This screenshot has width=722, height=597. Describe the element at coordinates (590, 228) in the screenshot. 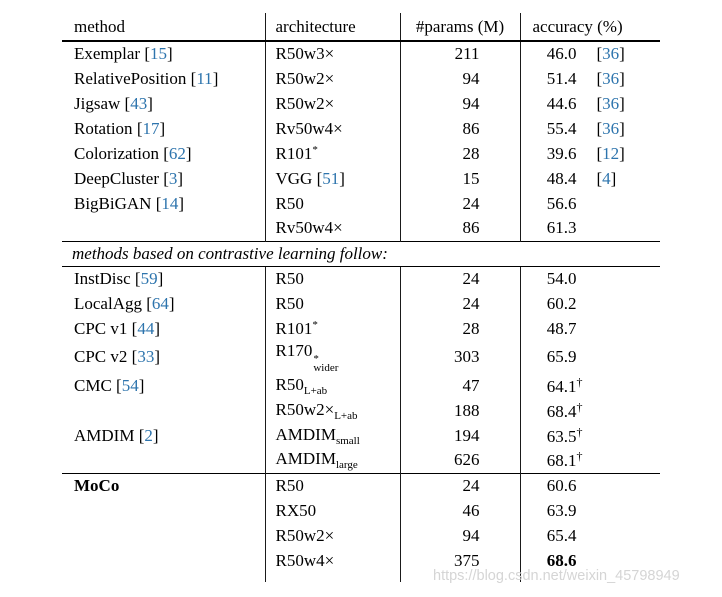

I see `accuracy-cell: 61.3` at that location.